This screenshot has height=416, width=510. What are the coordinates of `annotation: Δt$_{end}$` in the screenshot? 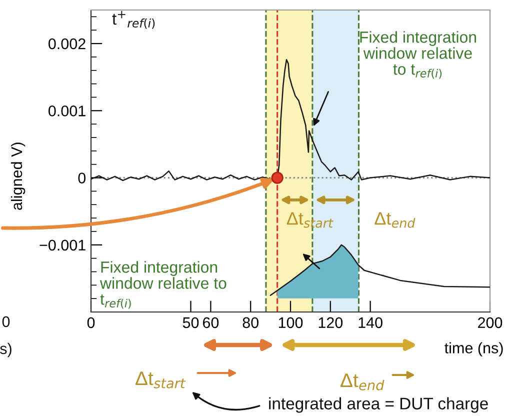 It's located at (395, 220).